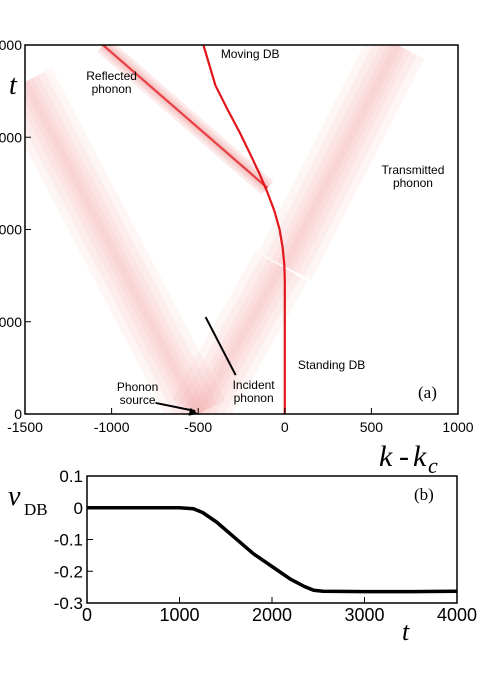 This screenshot has width=480, height=679. I want to click on panel-a-x-ticks: -1500 -1000 -500 0 500 1000, so click(240, 421).